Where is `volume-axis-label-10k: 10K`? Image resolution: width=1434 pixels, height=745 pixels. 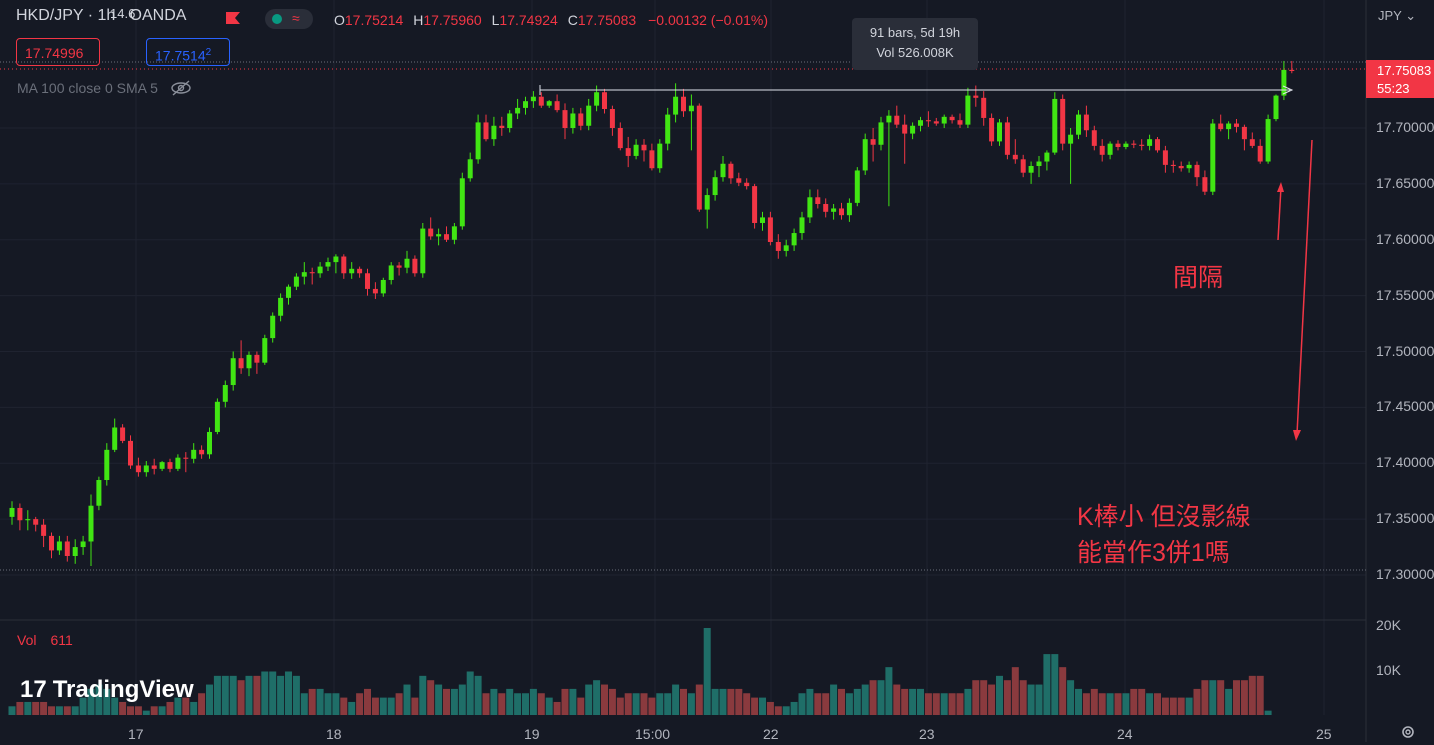 volume-axis-label-10k: 10K is located at coordinates (1388, 670).